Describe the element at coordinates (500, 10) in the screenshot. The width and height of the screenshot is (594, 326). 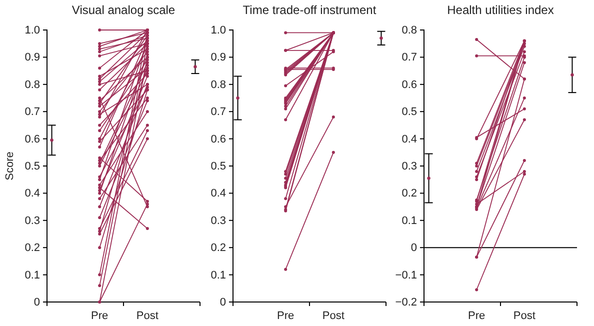
I see `chart-title: Health utilities index` at that location.